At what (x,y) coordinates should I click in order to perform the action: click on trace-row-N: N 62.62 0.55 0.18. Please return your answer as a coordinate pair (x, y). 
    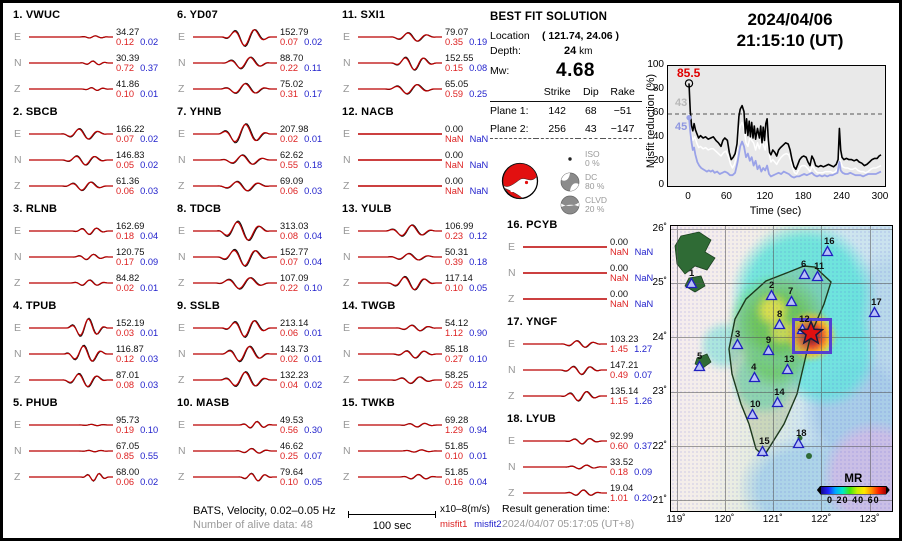
    Looking at the image, I should click on (255, 160).